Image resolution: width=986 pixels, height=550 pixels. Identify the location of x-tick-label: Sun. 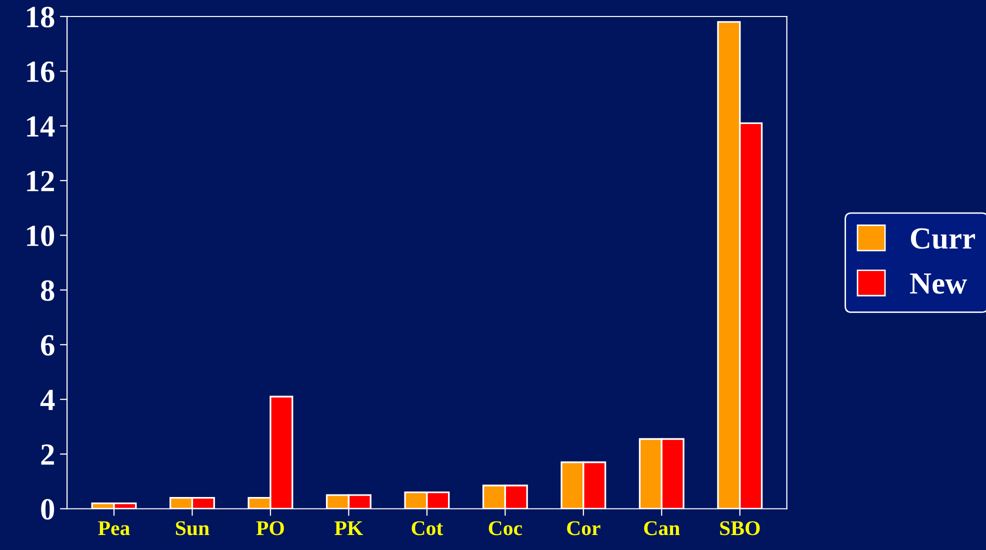
(193, 528).